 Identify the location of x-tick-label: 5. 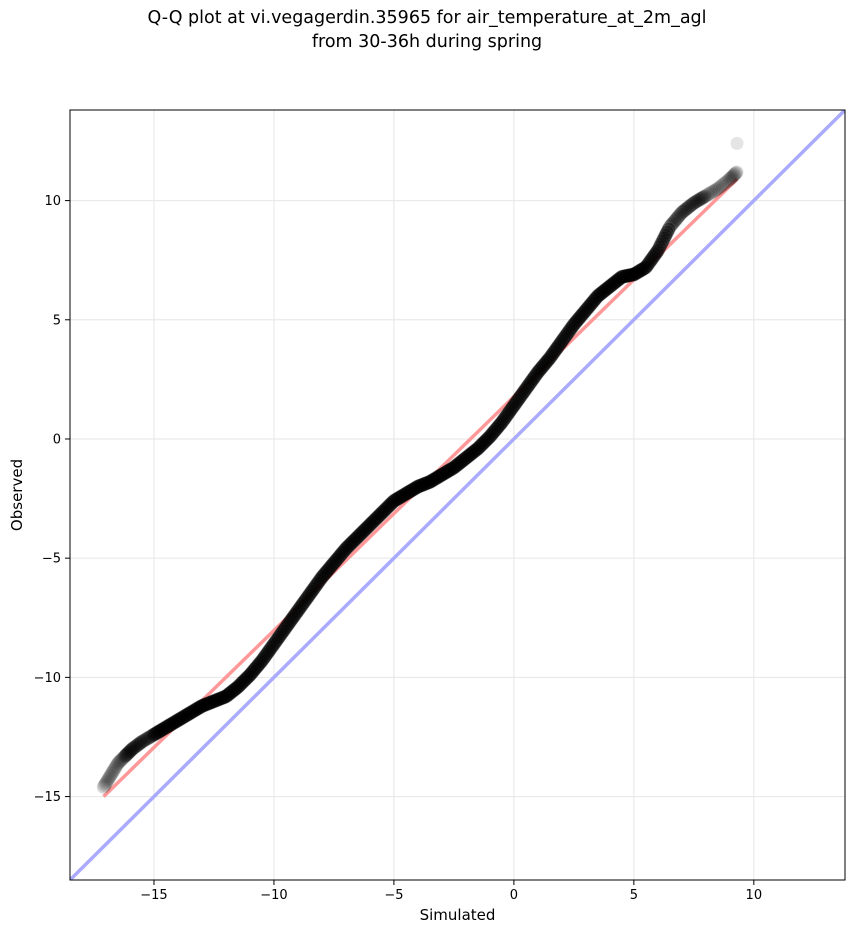
(634, 895).